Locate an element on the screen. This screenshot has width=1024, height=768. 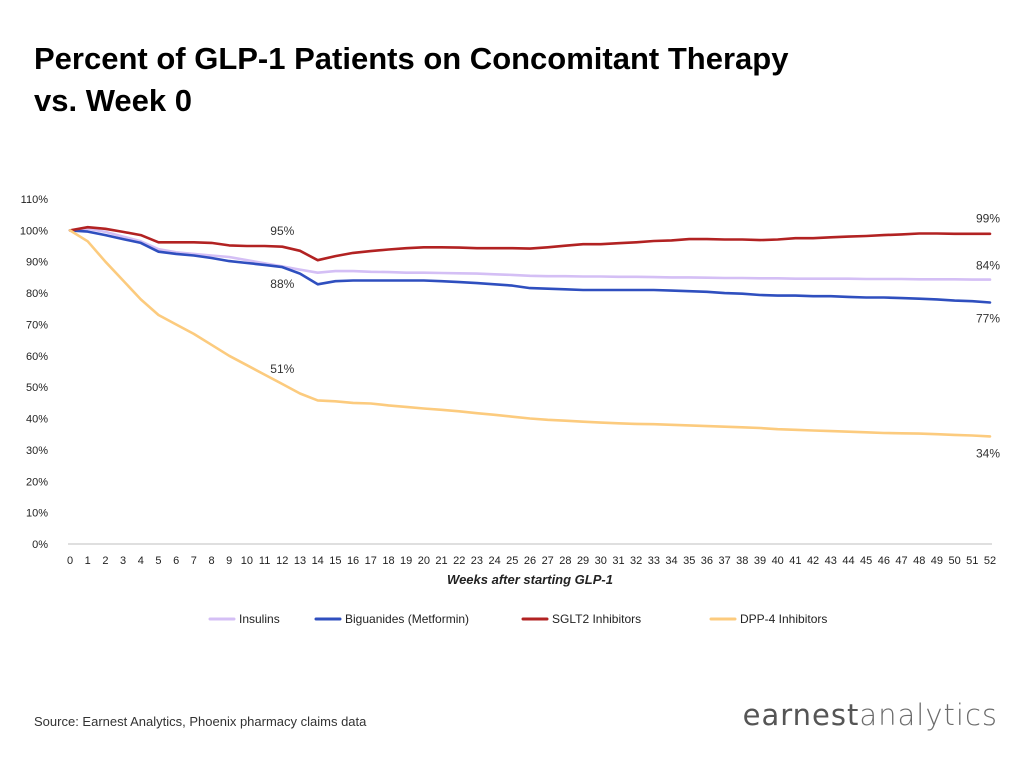
x-tick-label: 19 is located at coordinates (406, 561).